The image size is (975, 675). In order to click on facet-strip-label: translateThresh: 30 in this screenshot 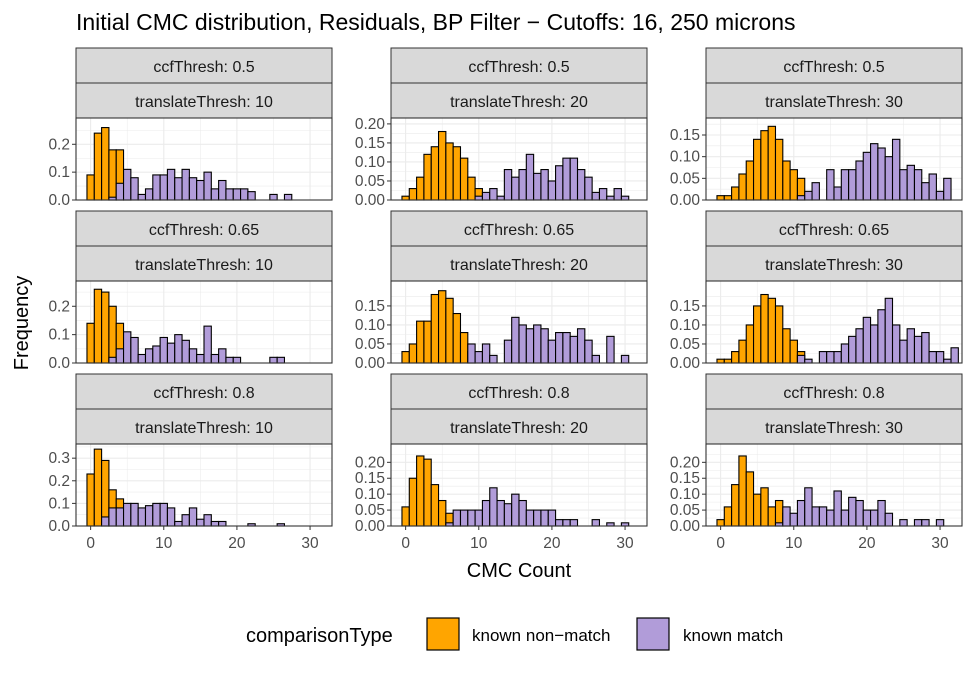, I will do `click(834, 102)`.